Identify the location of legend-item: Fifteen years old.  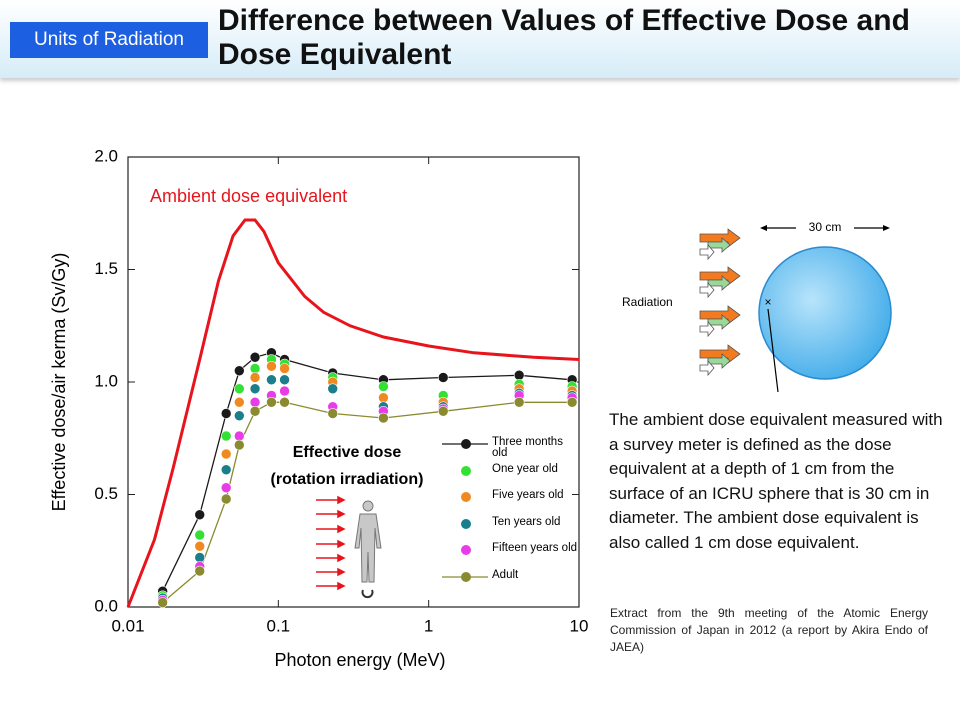
(510, 549).